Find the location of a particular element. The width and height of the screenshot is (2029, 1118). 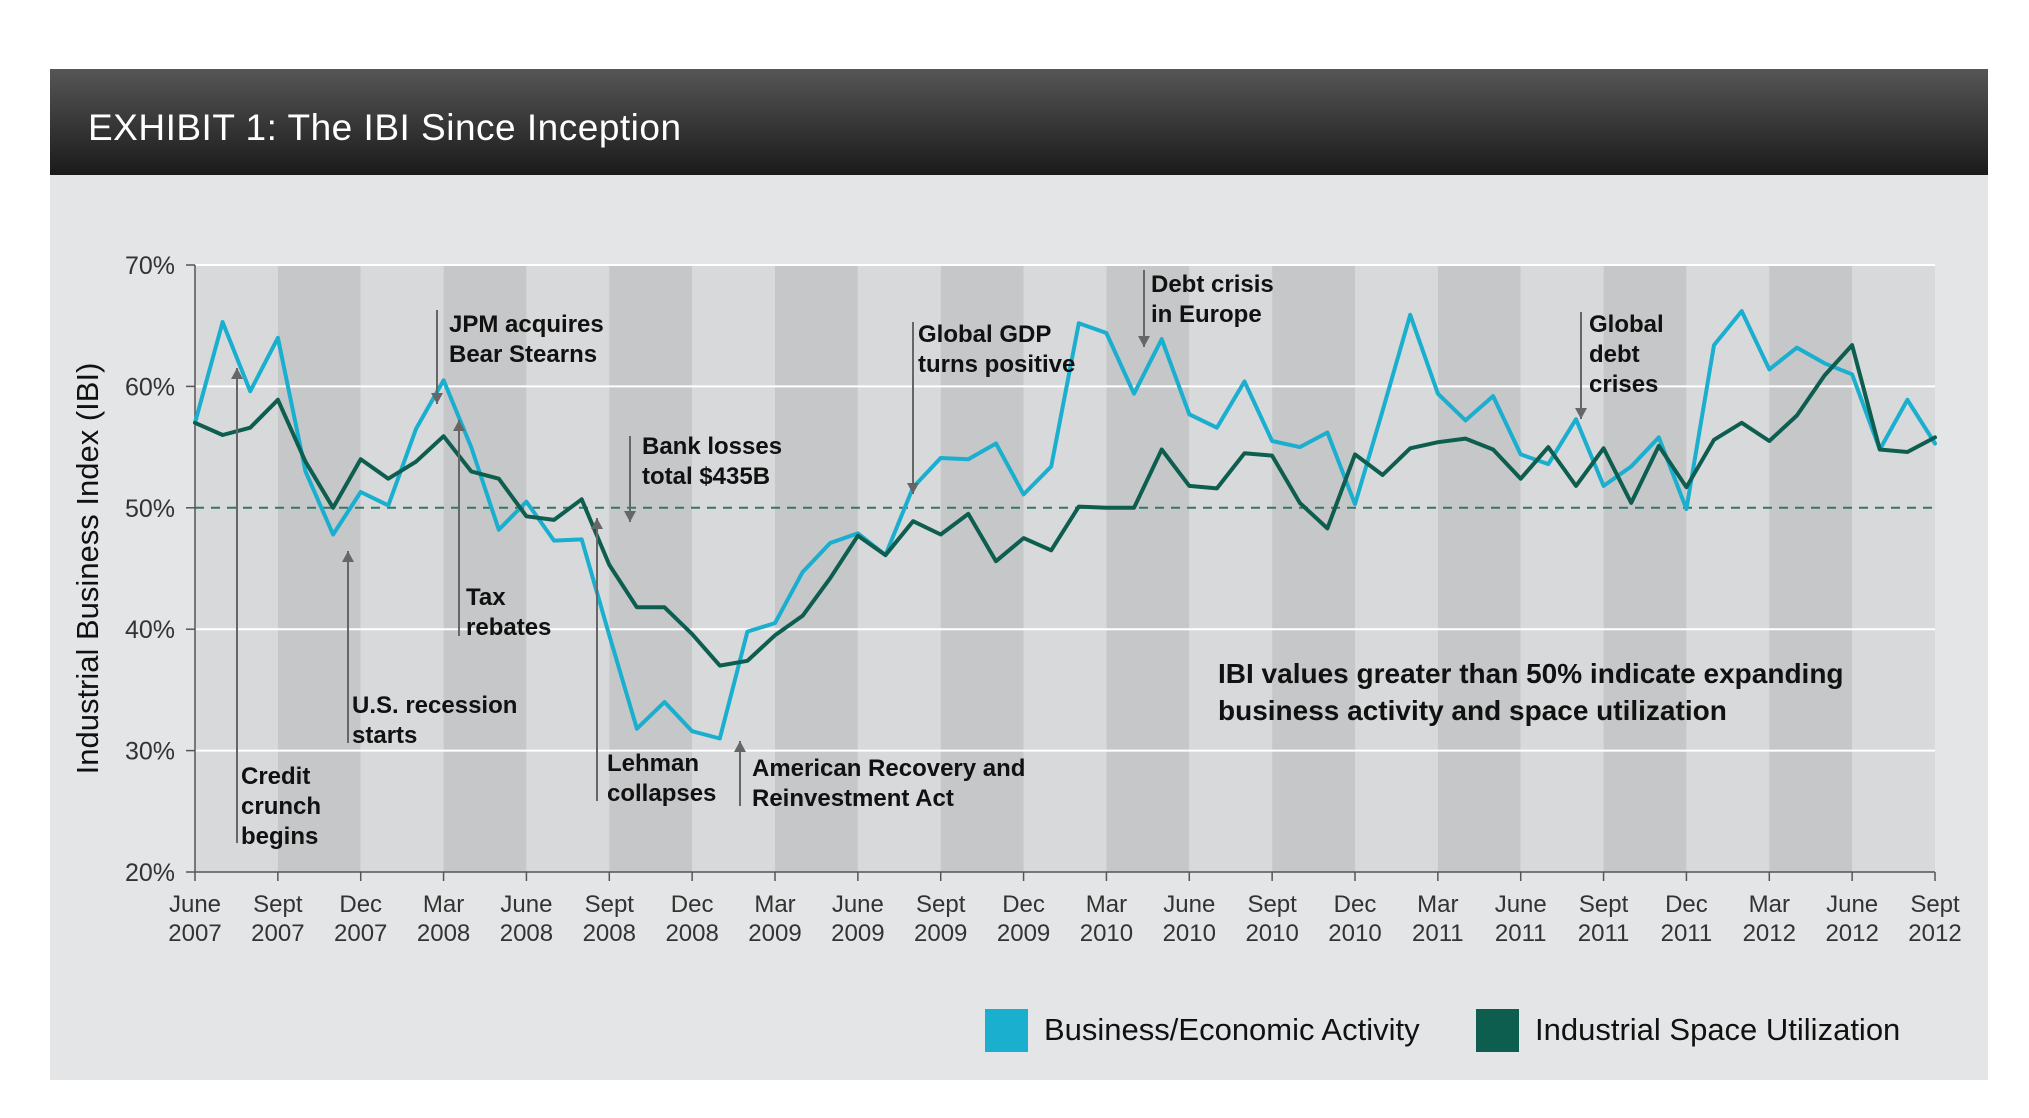

annotation-bank-losses: Bank losses total $435B is located at coordinates (712, 461).